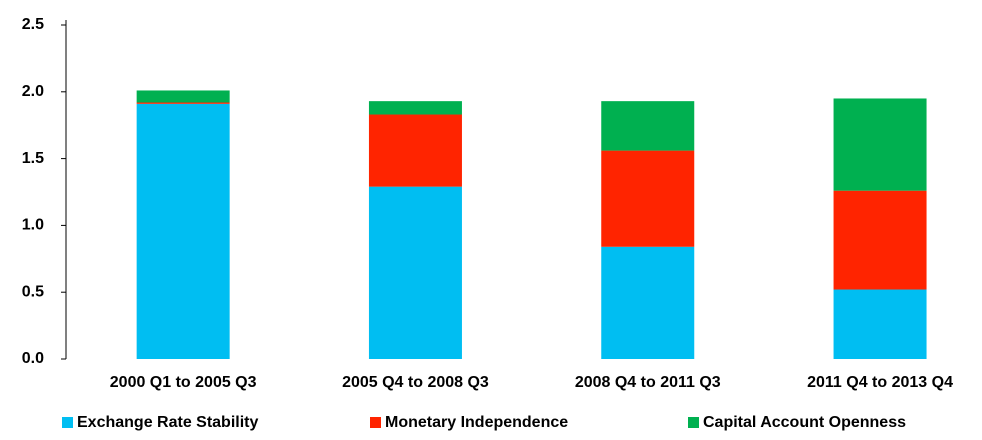  I want to click on legend-label: Exchange Rate Stability, so click(167, 422).